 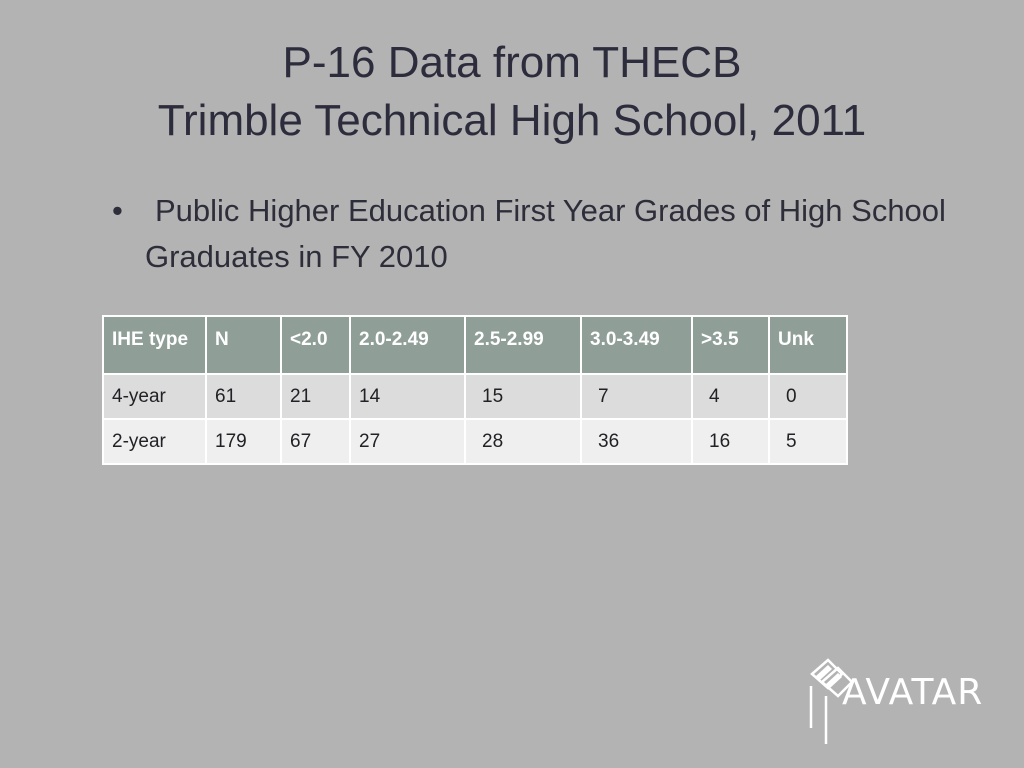 I want to click on cell-below-2-0: 67, so click(x=315, y=441).